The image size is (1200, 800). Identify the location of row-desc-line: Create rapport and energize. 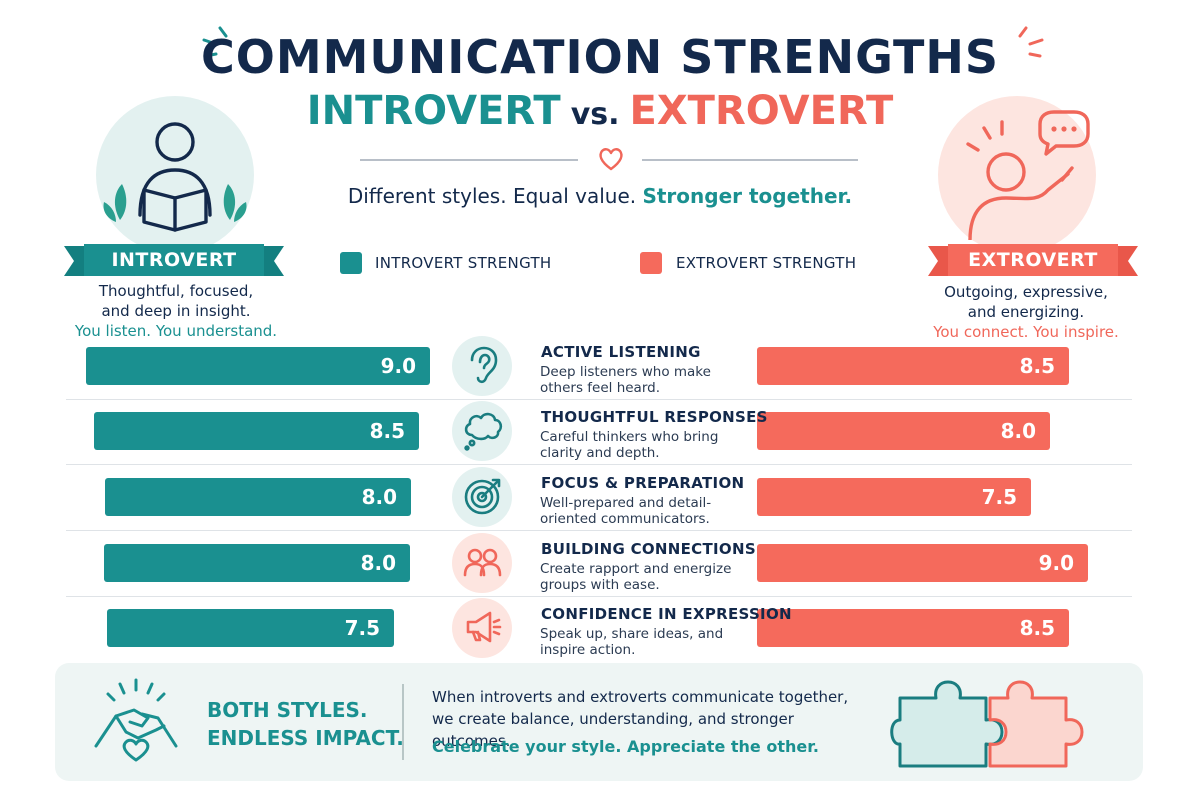
(636, 569).